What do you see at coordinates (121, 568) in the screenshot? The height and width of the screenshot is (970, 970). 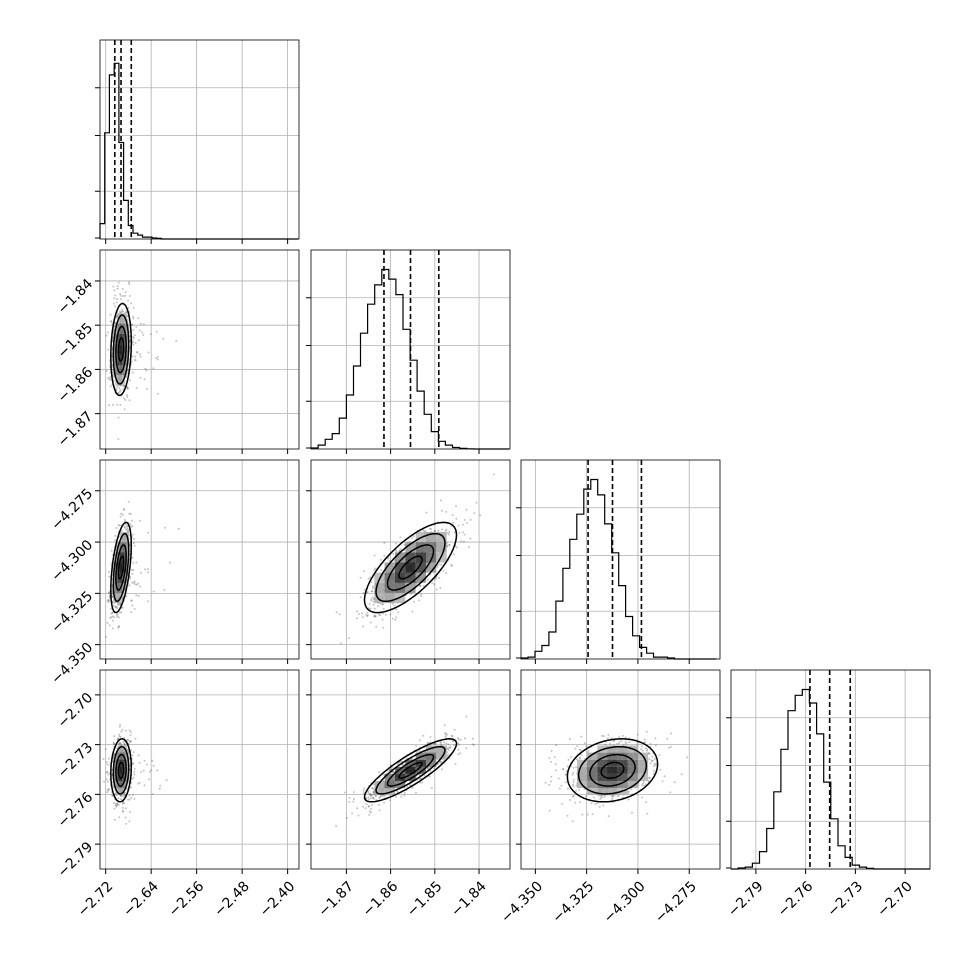 I see `density-shading` at bounding box center [121, 568].